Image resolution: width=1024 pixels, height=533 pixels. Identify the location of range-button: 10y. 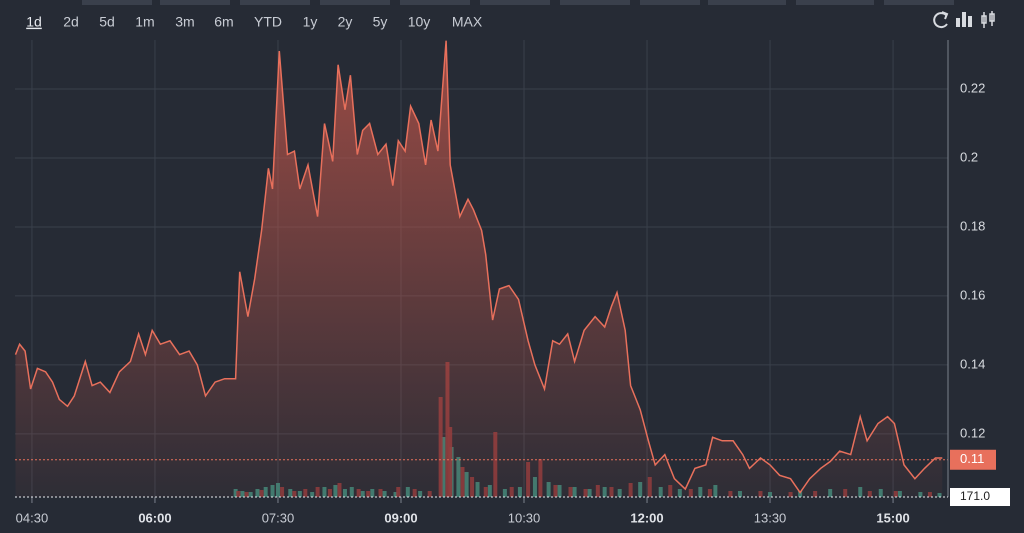
(419, 22).